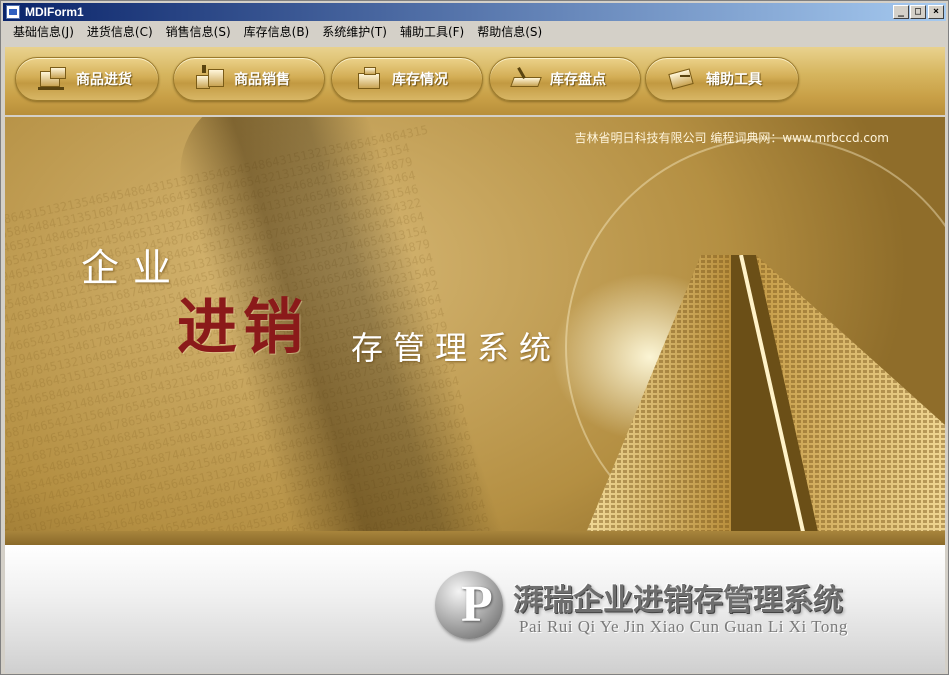 This screenshot has width=949, height=675. I want to click on banner-title-line2: 进销, so click(243, 328).